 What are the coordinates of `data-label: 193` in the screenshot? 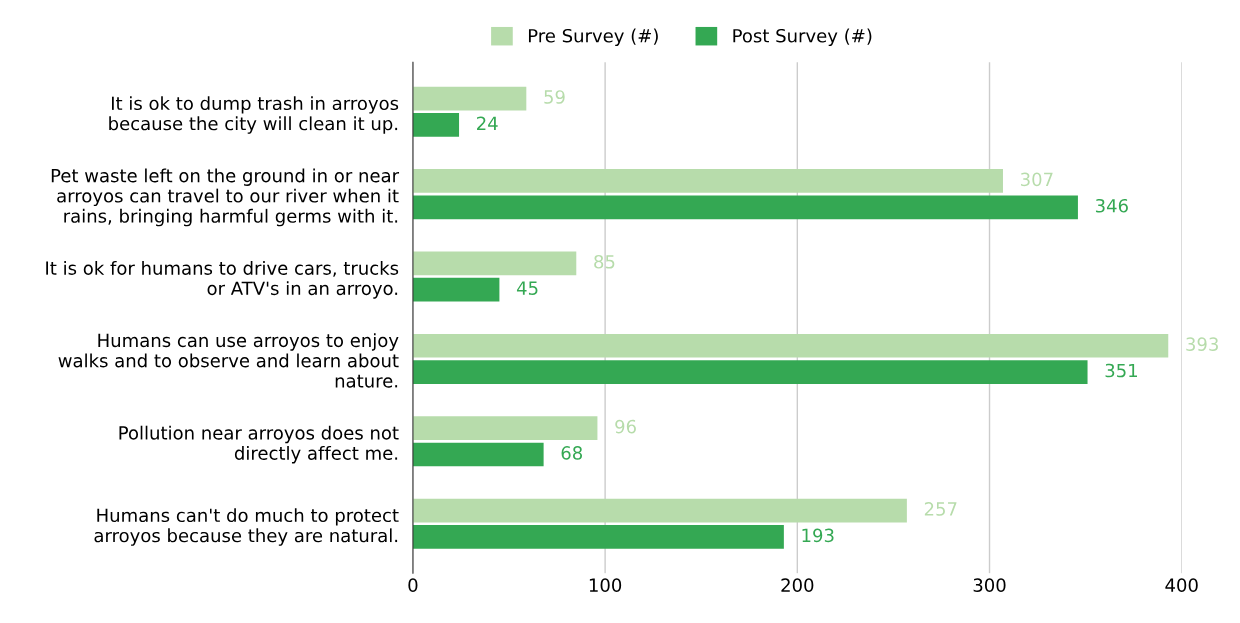 It's located at (818, 535).